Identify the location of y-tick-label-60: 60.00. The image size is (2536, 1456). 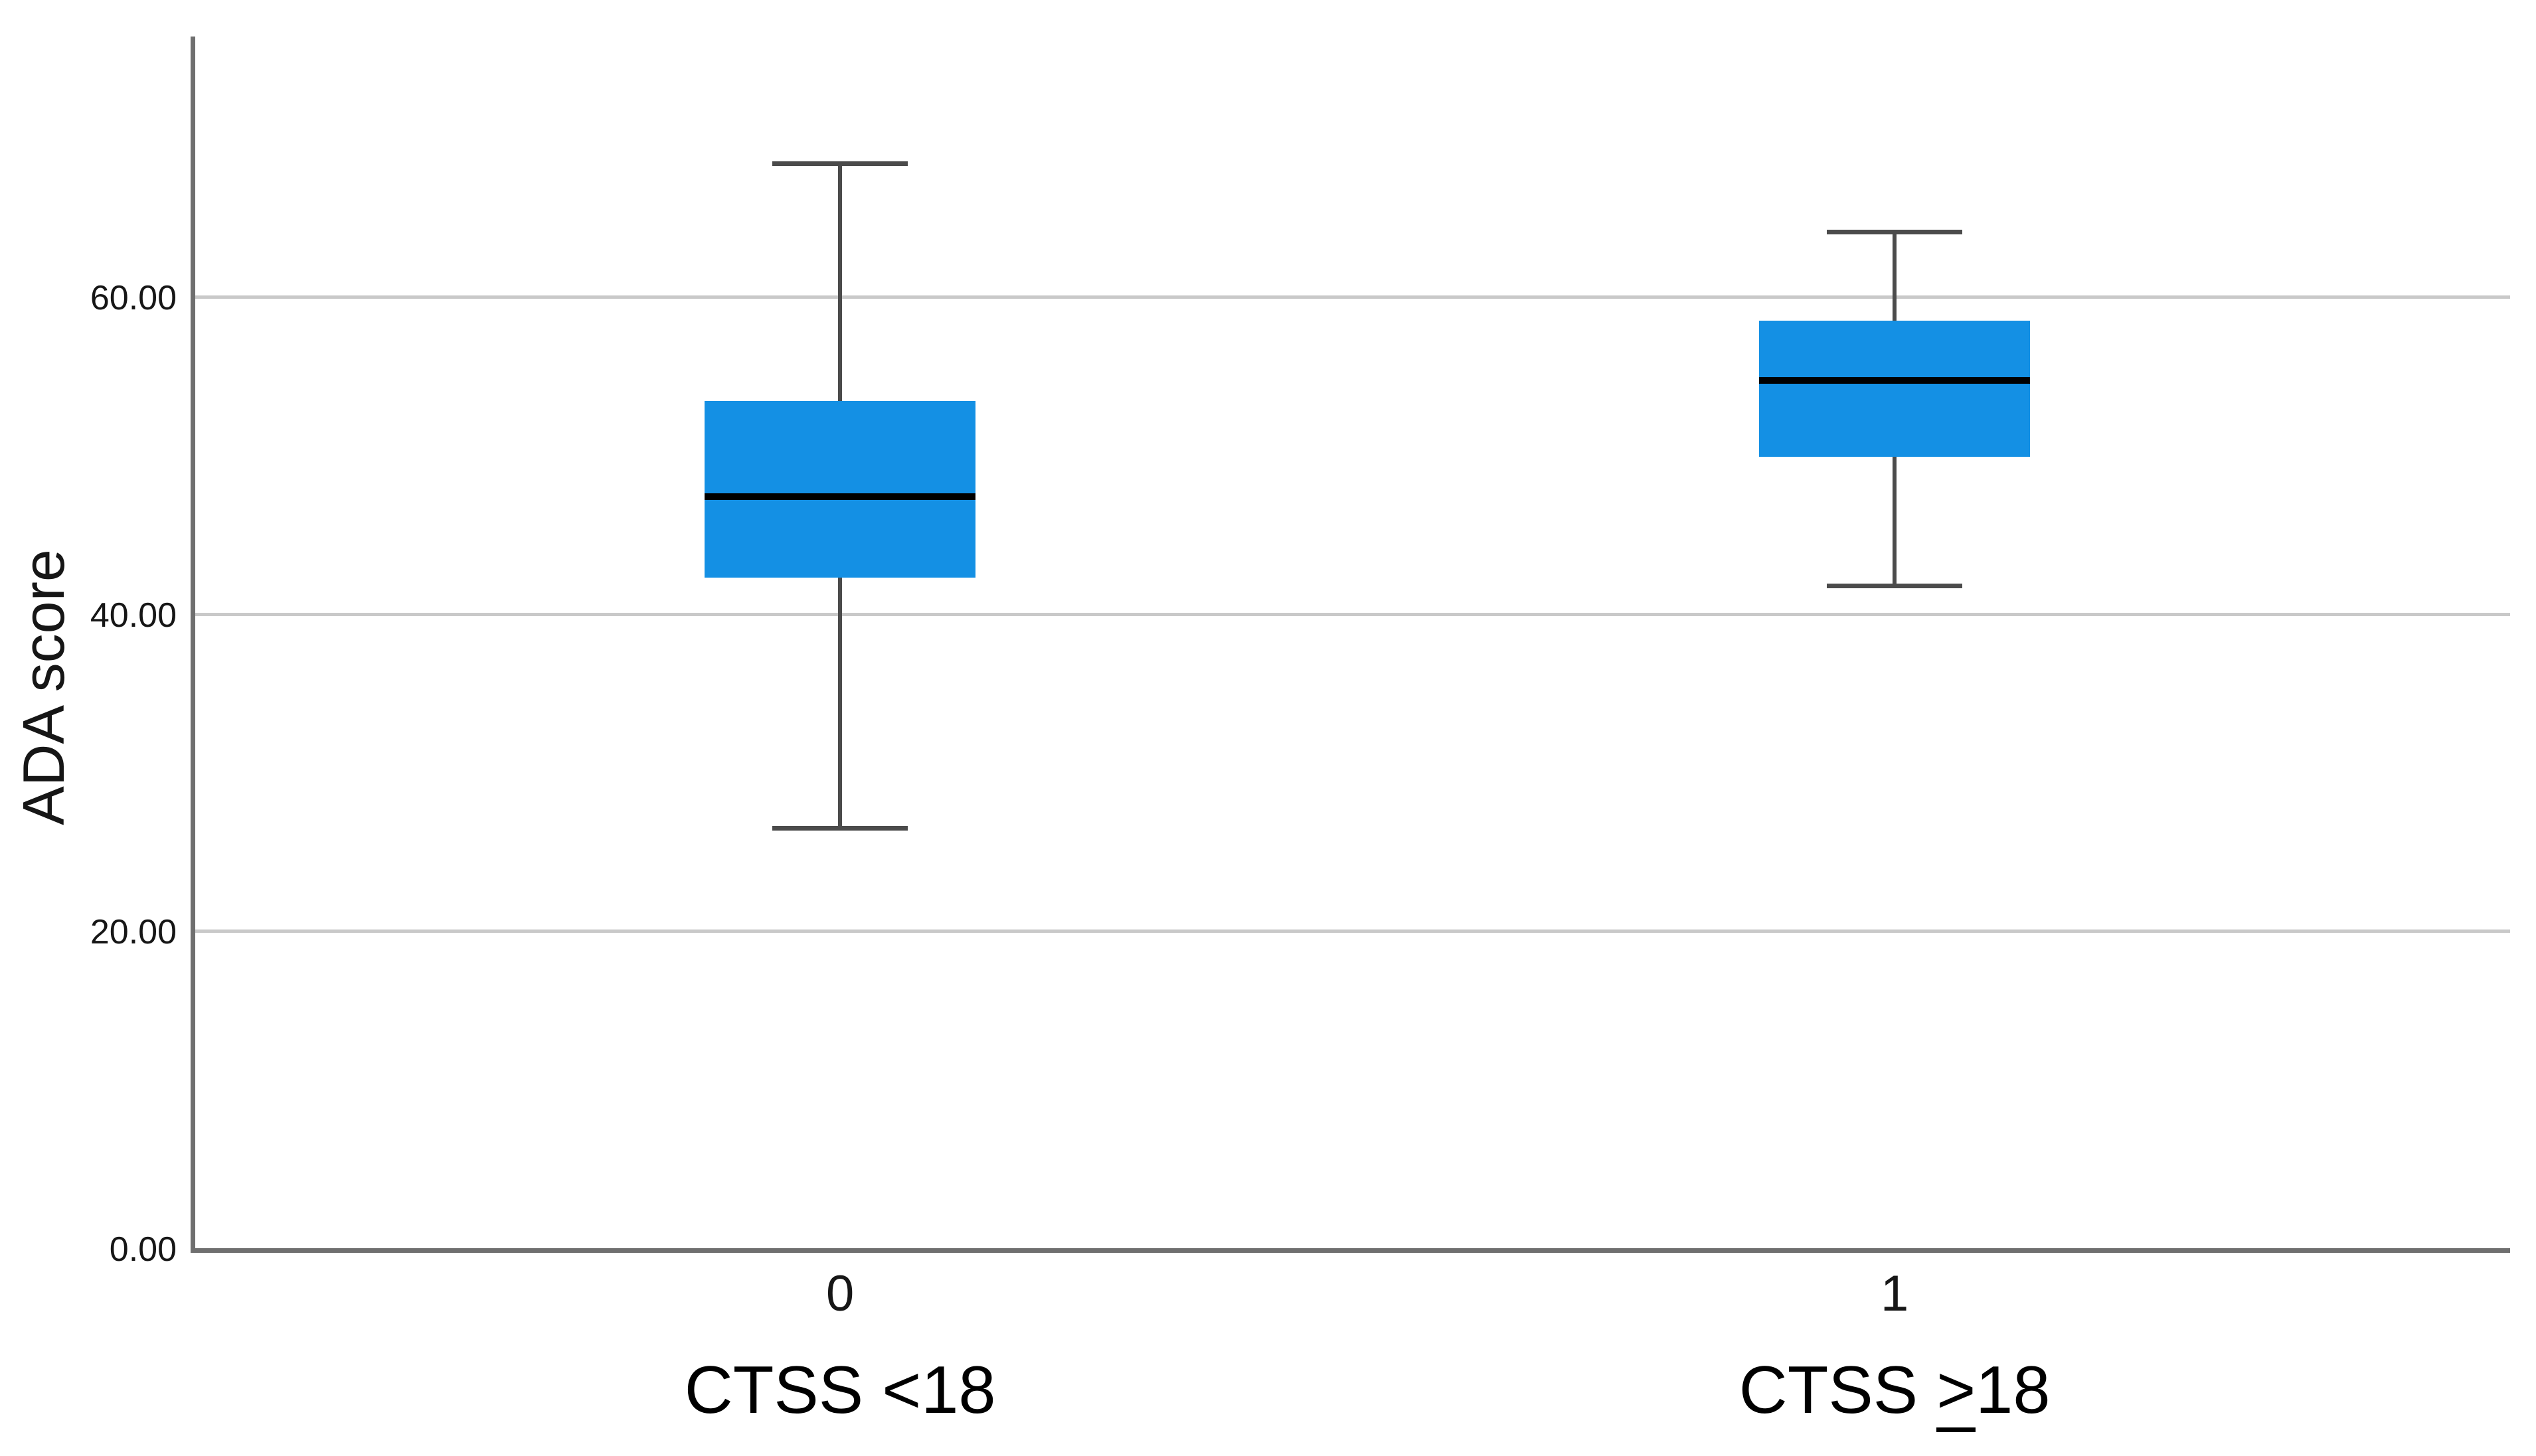
(133, 297).